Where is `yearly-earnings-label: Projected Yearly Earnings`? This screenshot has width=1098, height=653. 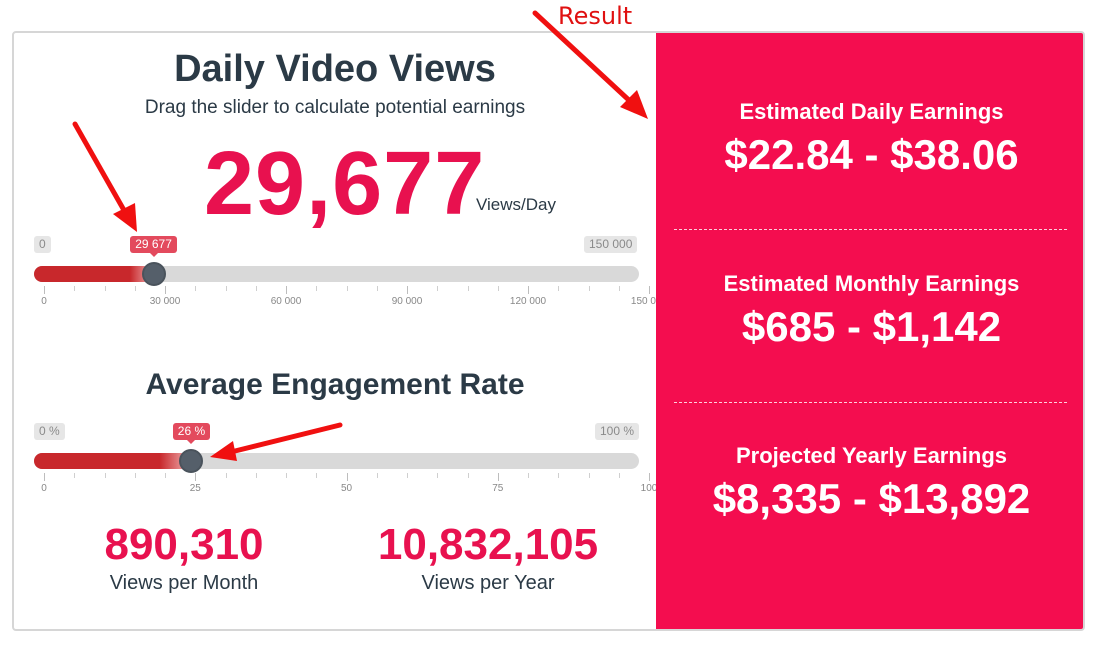 yearly-earnings-label: Projected Yearly Earnings is located at coordinates (871, 455).